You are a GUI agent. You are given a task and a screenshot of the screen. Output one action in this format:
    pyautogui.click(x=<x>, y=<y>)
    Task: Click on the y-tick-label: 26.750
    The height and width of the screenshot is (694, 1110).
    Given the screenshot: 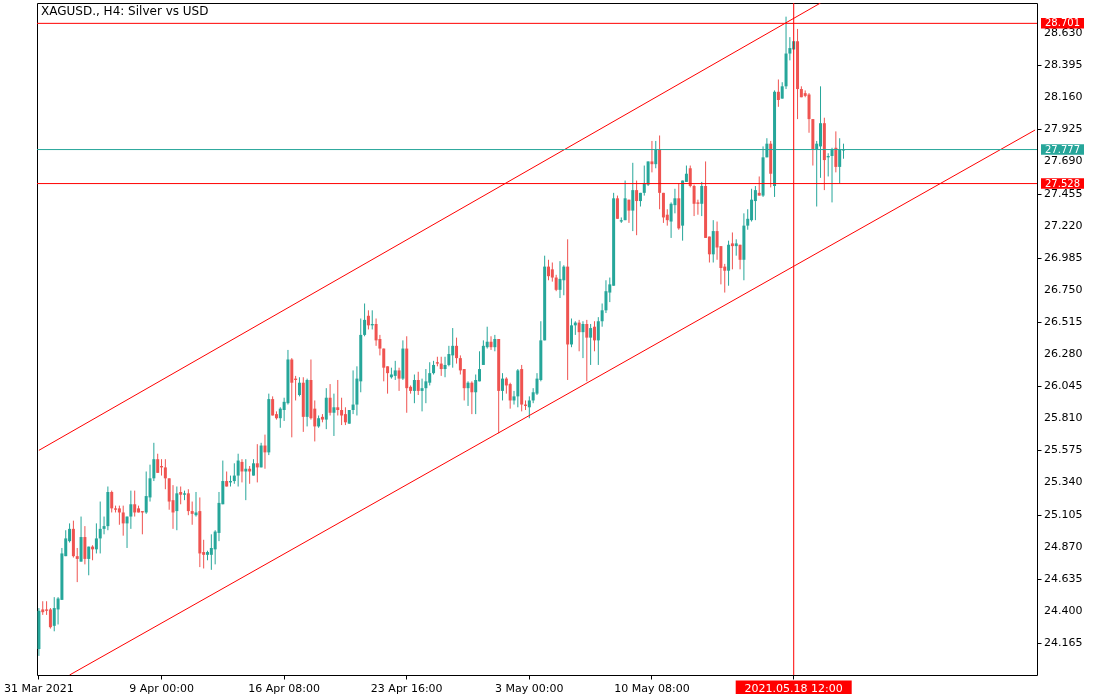 What is the action you would take?
    pyautogui.click(x=1063, y=289)
    